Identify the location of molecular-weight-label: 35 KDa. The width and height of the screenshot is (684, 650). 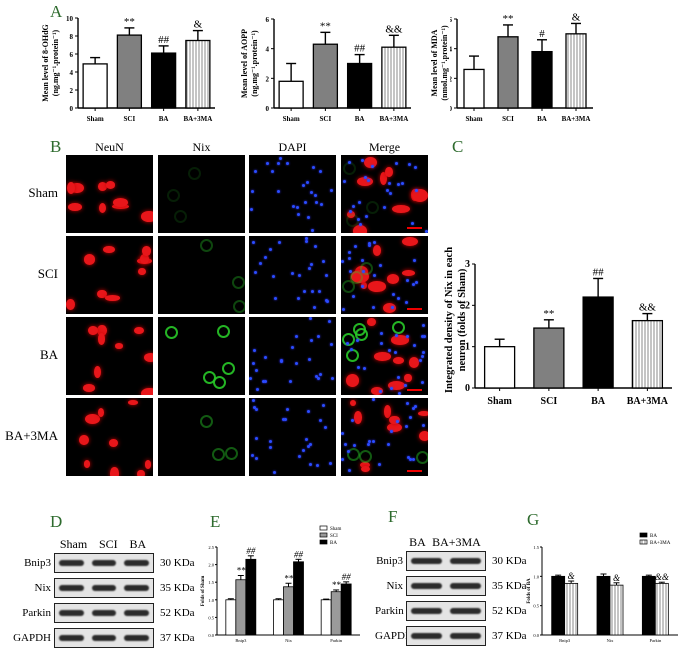
(509, 586).